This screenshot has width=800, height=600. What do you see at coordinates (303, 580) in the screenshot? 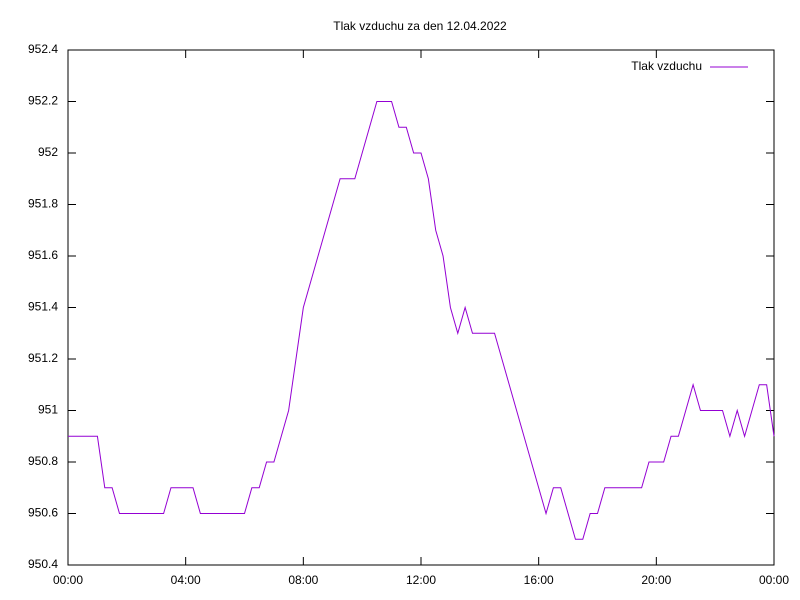
I see `x-tick-label: 08:00` at bounding box center [303, 580].